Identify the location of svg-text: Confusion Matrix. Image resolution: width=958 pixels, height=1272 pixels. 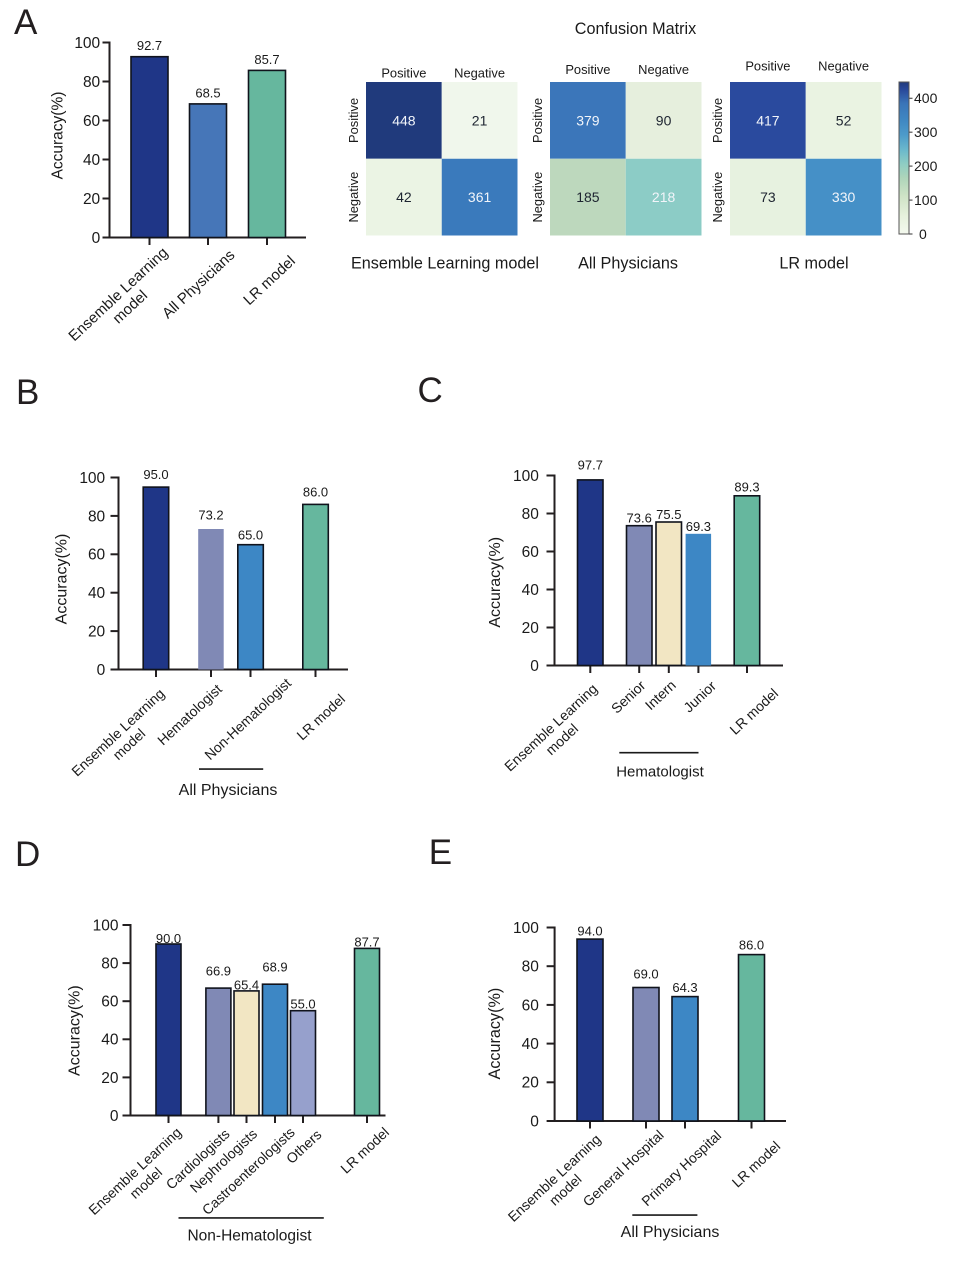
(635, 29).